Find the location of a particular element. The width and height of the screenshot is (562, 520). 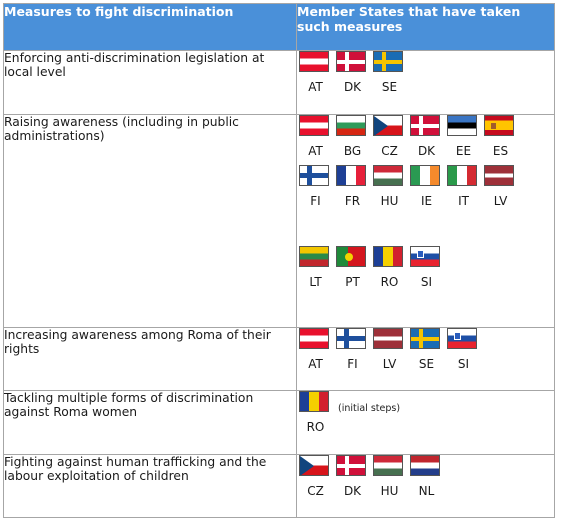

flags-cell: AT FI LV SE SI is located at coordinates (425, 359).